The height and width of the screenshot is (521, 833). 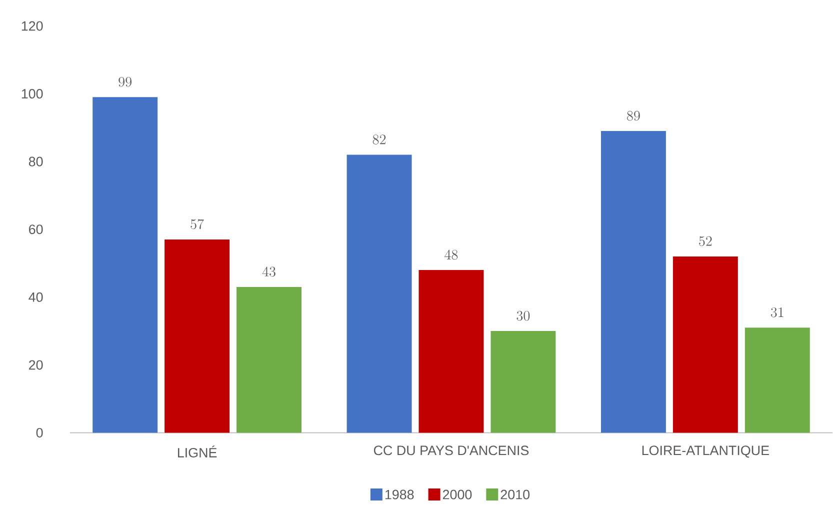 I want to click on data-label: 31, so click(x=777, y=313).